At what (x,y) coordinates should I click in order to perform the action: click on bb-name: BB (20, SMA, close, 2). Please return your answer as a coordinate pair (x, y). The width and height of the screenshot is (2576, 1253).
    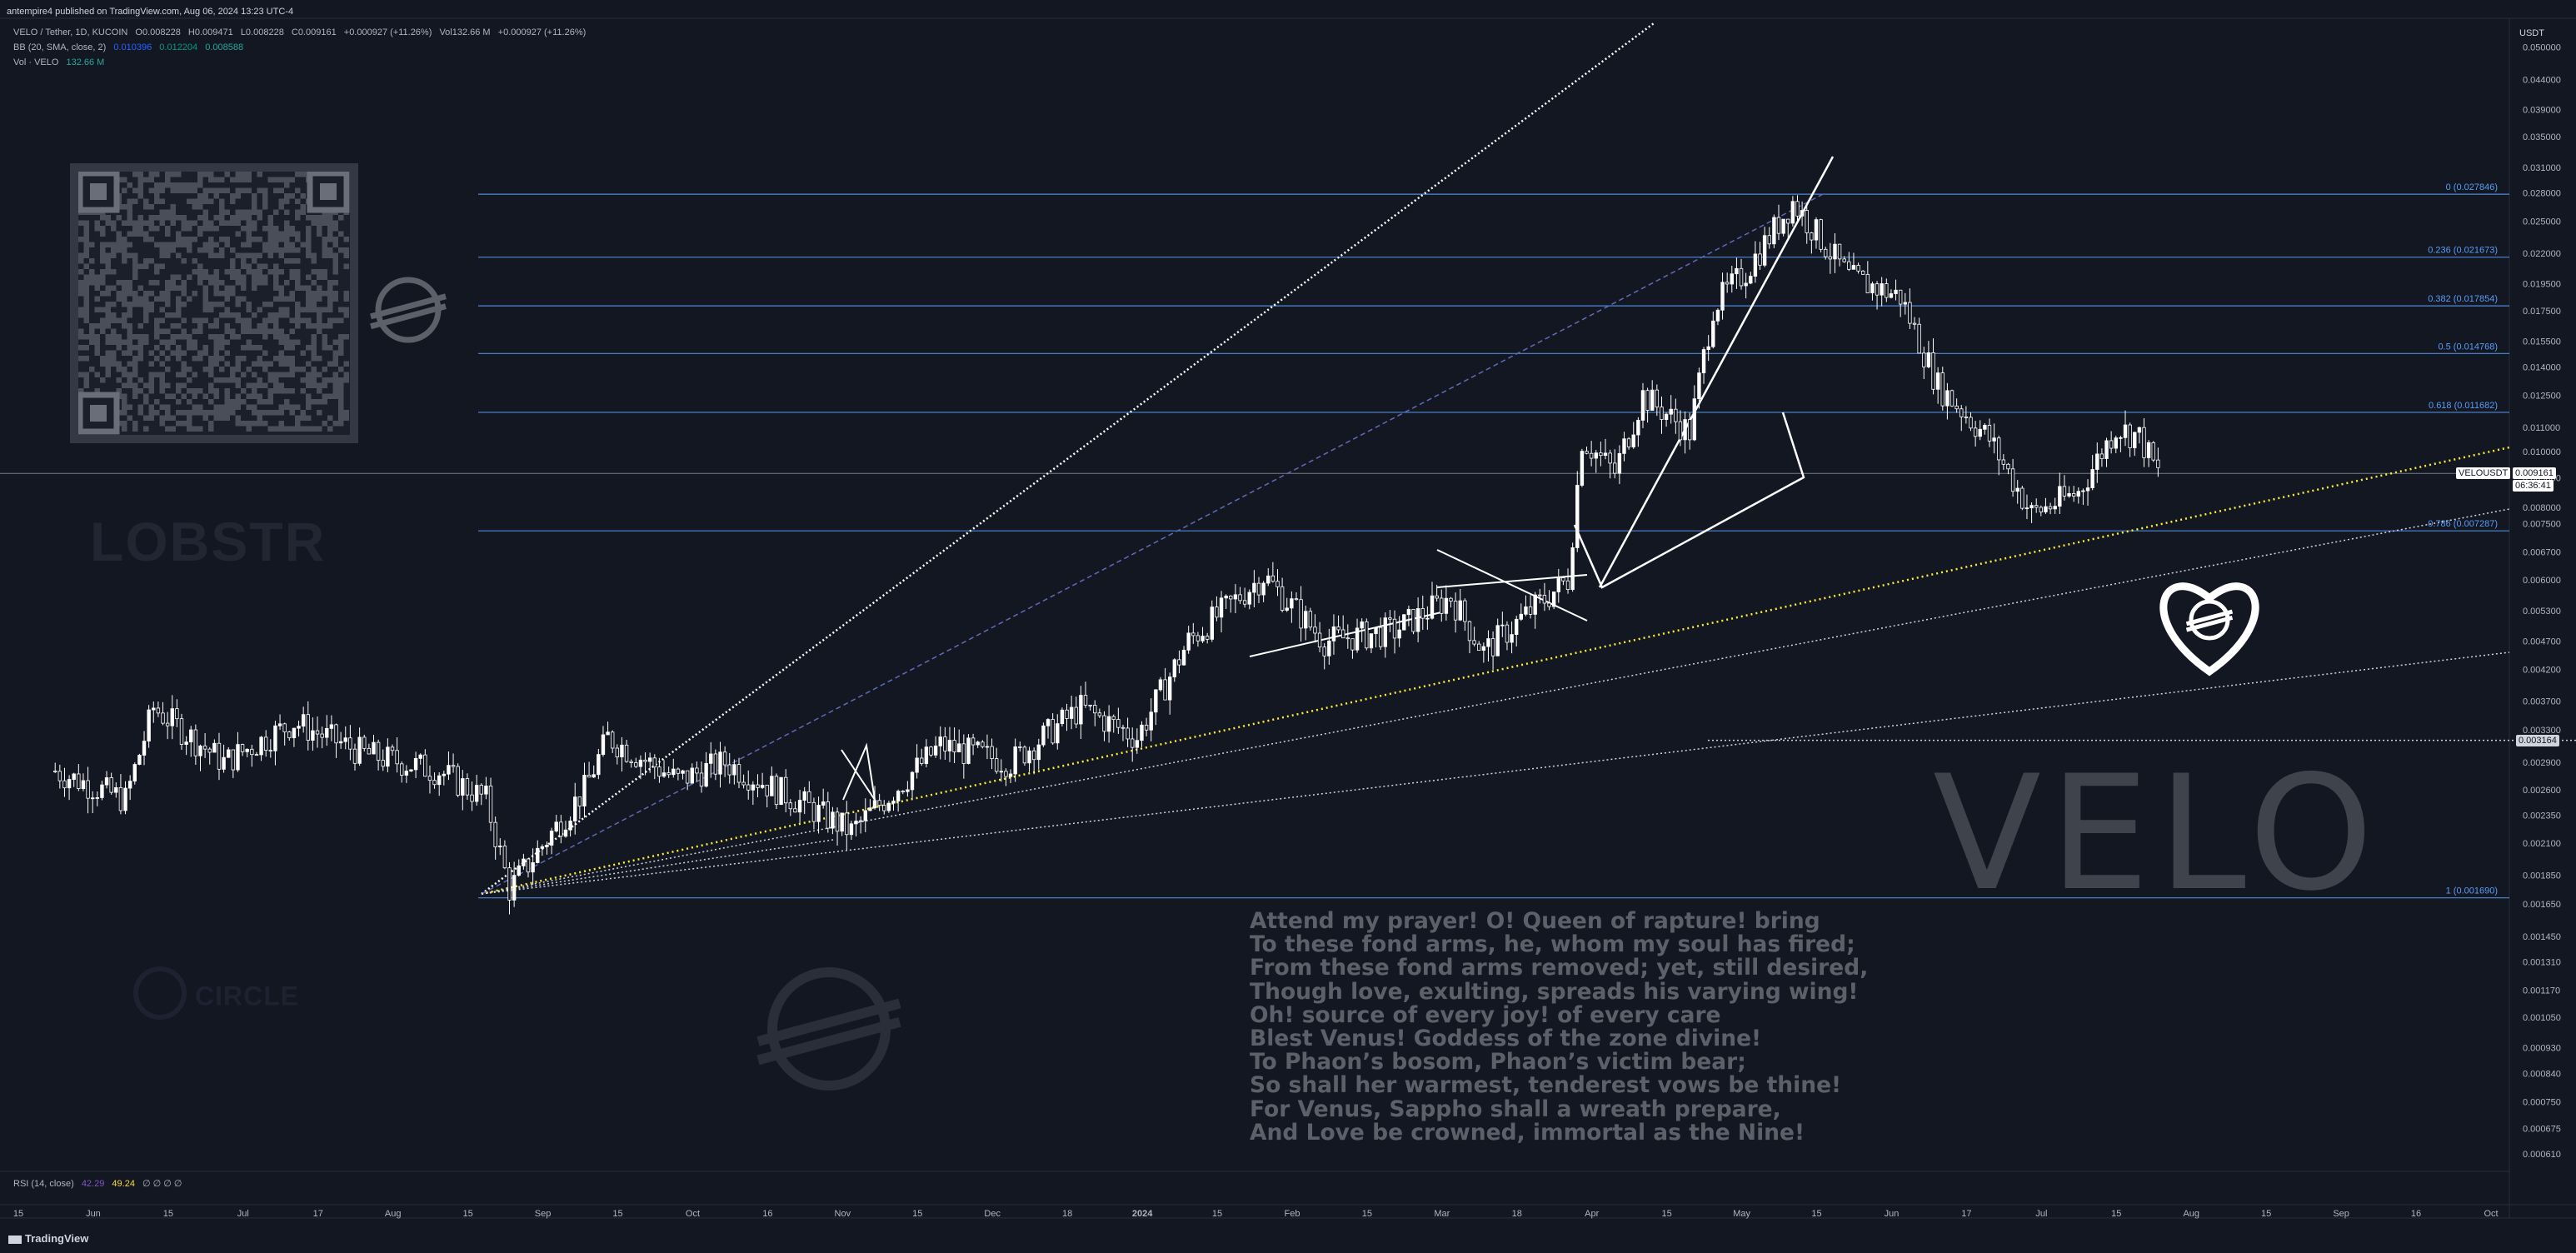
    Looking at the image, I should click on (60, 47).